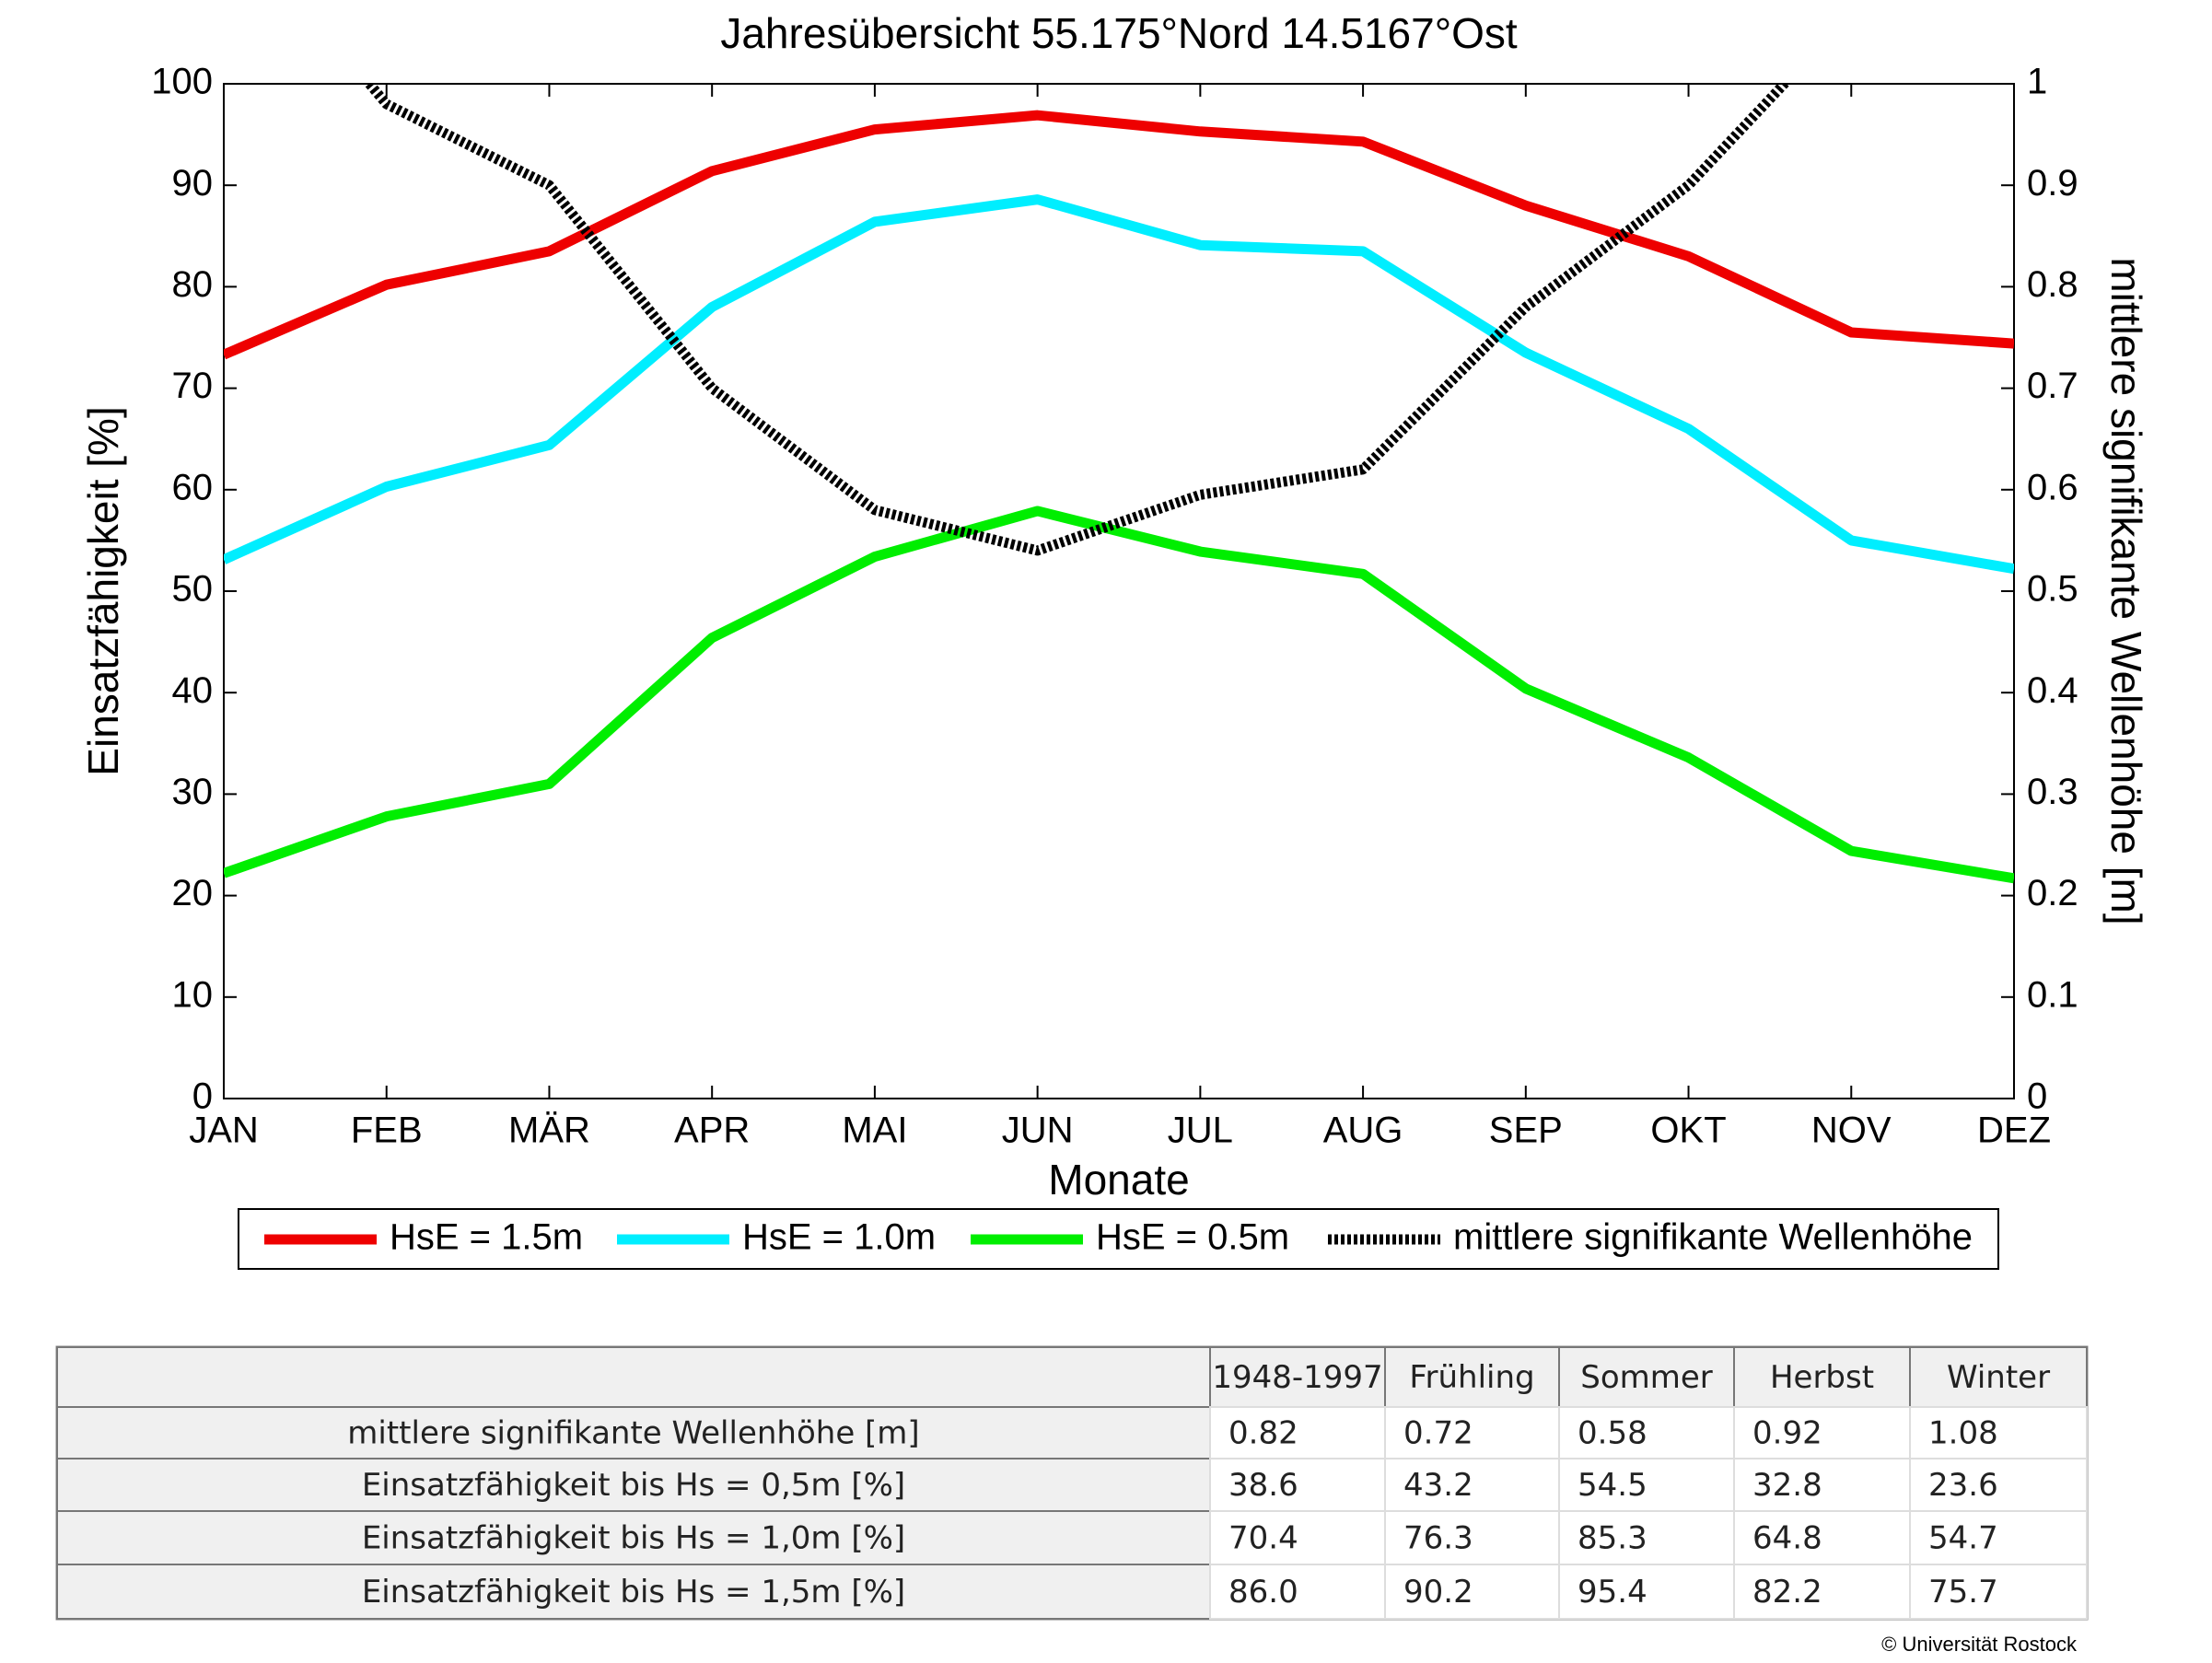  Describe the element at coordinates (2053, 183) in the screenshot. I see `y2-tick-label: 0.9` at that location.